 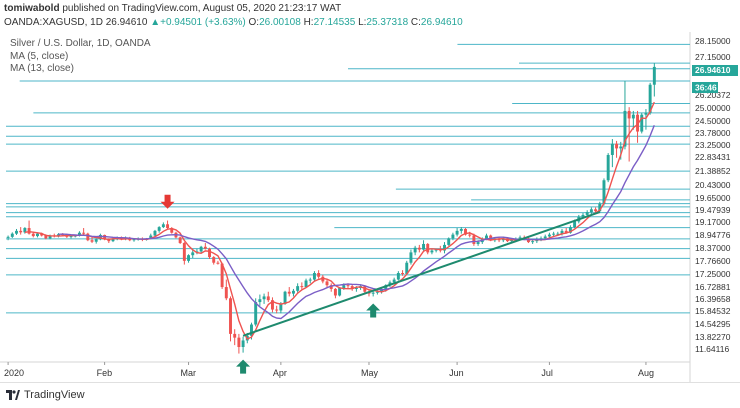 I want to click on price-axis-label: 19.17000, so click(x=713, y=222).